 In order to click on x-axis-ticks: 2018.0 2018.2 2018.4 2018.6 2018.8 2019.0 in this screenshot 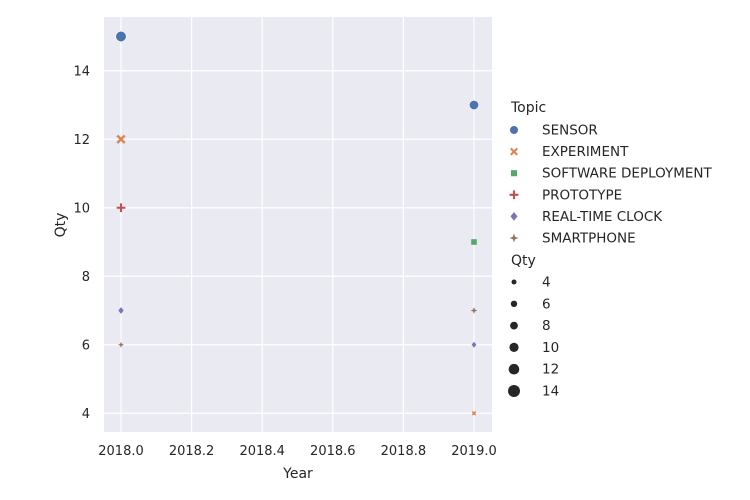, I will do `click(297, 451)`.